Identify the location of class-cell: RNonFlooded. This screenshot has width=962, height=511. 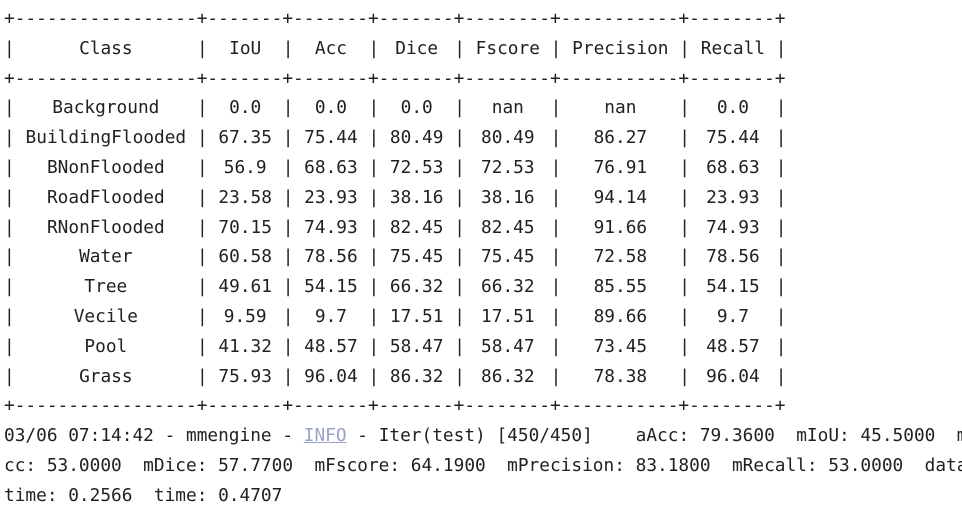
(105, 227).